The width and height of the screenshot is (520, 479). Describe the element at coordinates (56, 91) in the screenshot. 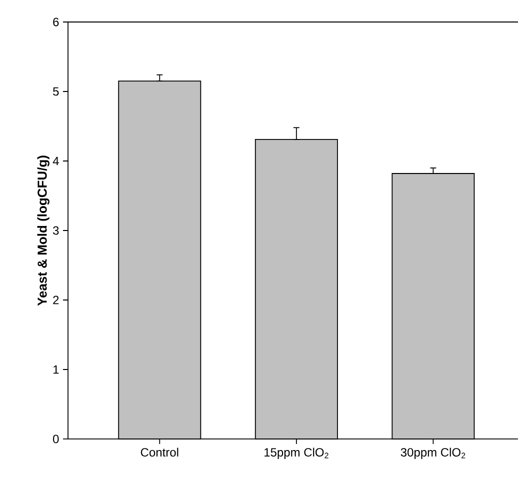

I see `y-tick-label: 5` at that location.